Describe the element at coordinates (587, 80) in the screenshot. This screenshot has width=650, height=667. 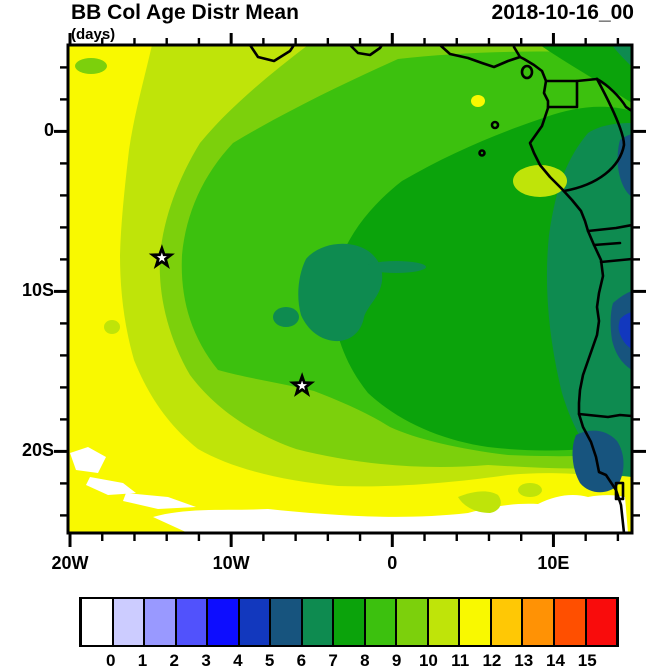
I see `border-cameroon-gabon` at that location.